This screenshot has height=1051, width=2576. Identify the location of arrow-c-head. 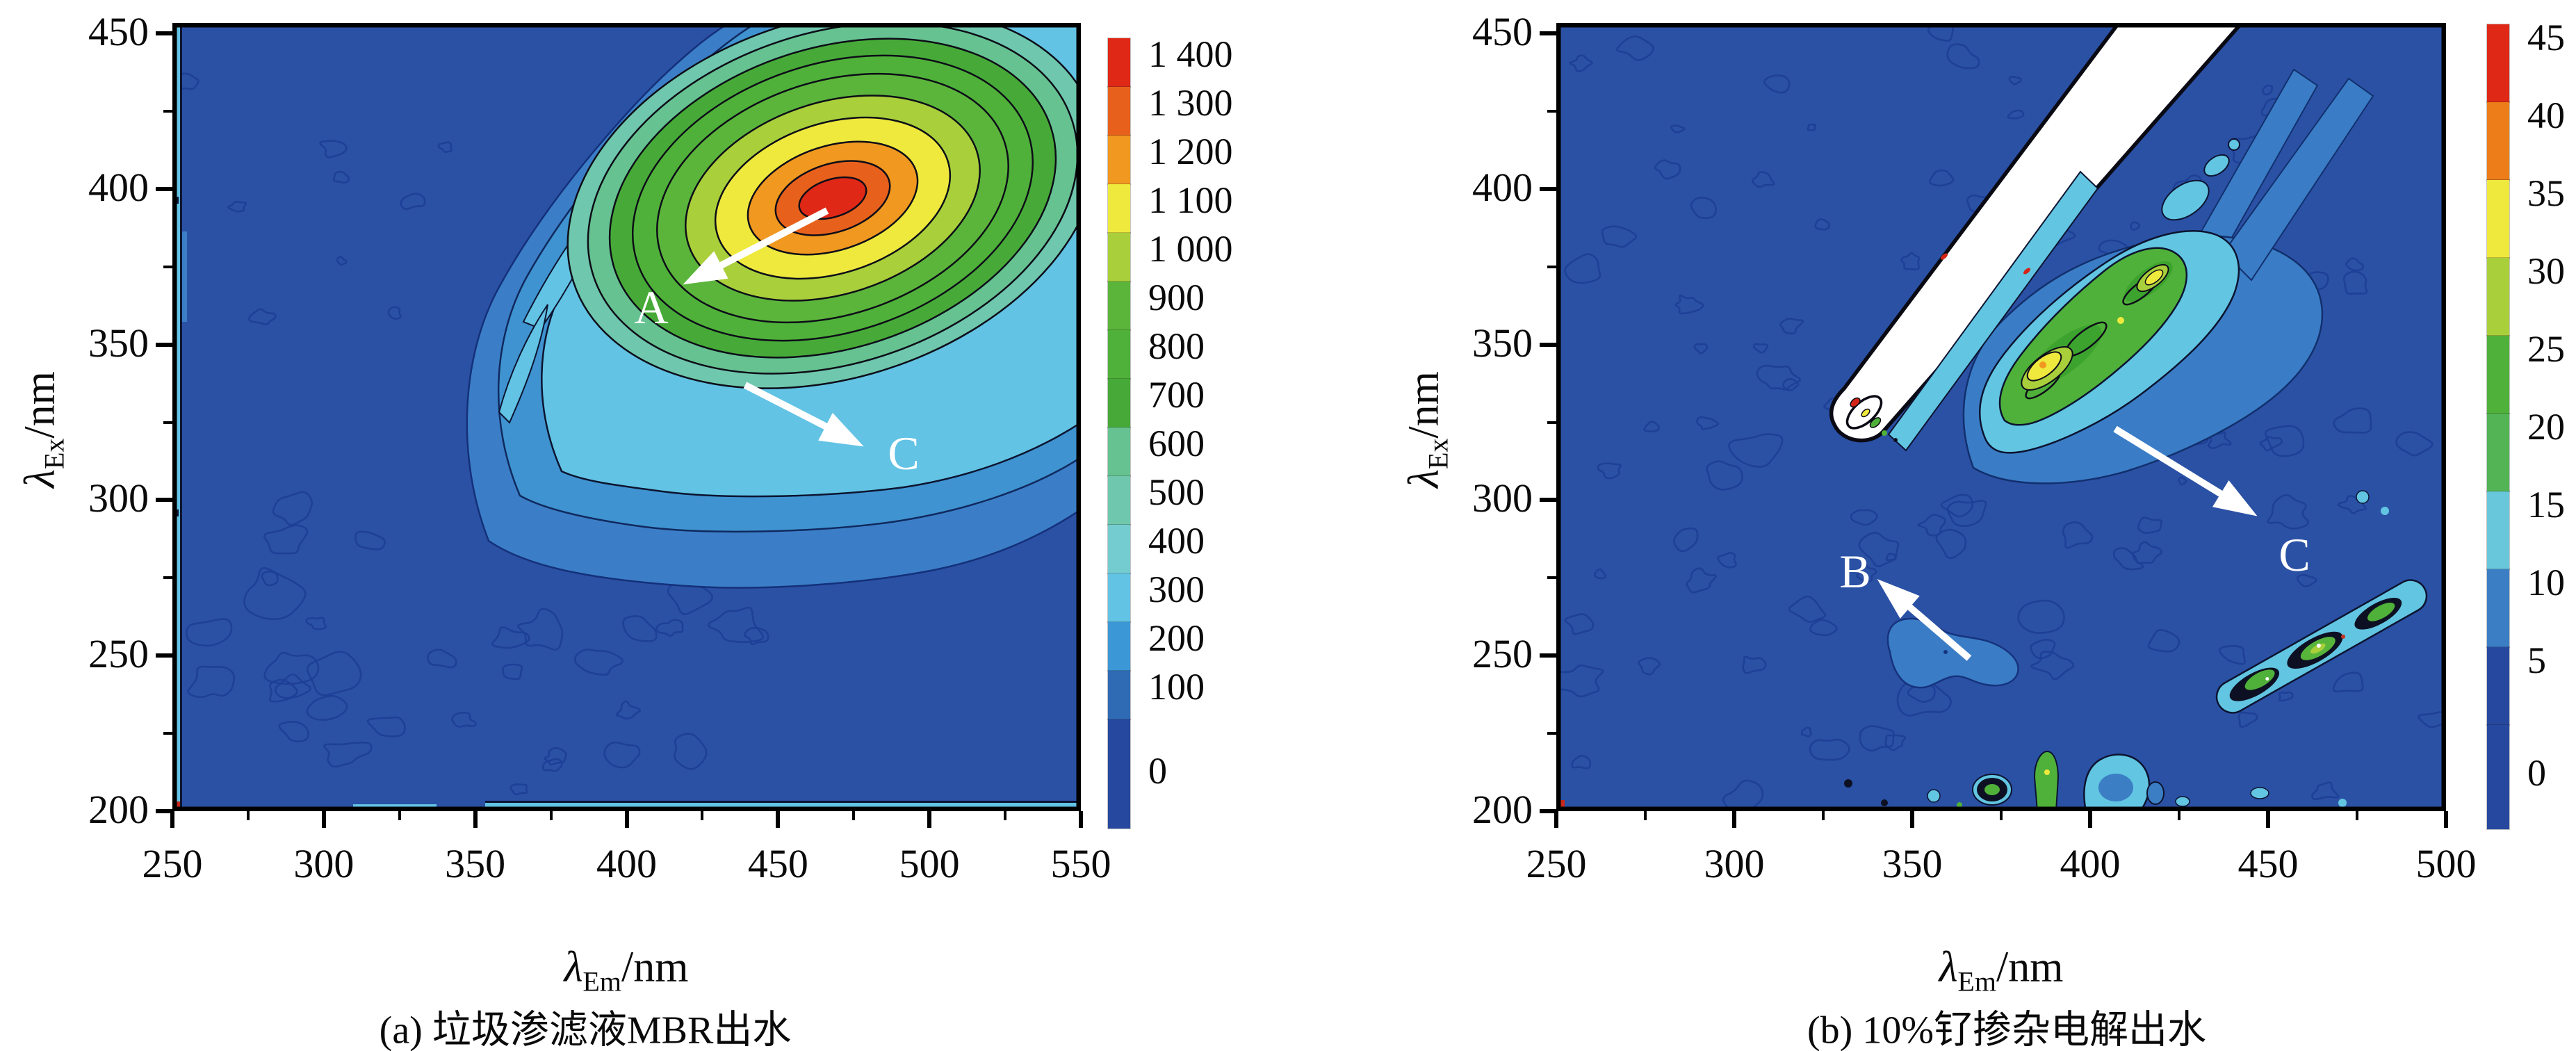
(841, 429).